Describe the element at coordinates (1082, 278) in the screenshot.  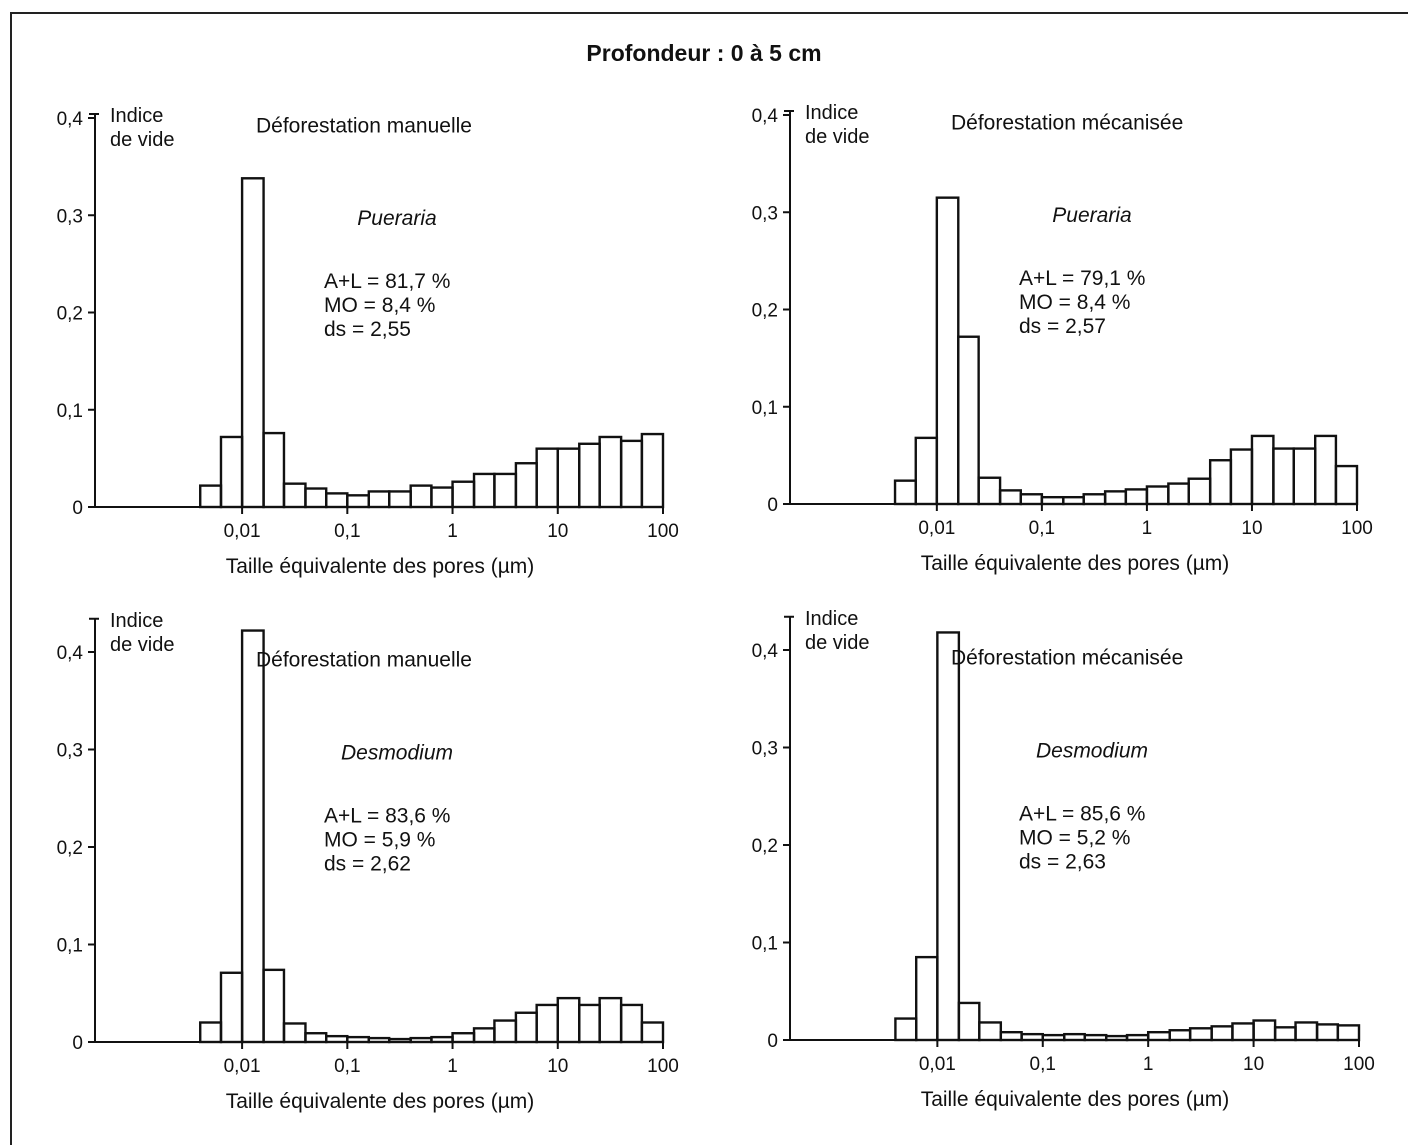
I see `stats-line: A+L = 79,1 %` at that location.